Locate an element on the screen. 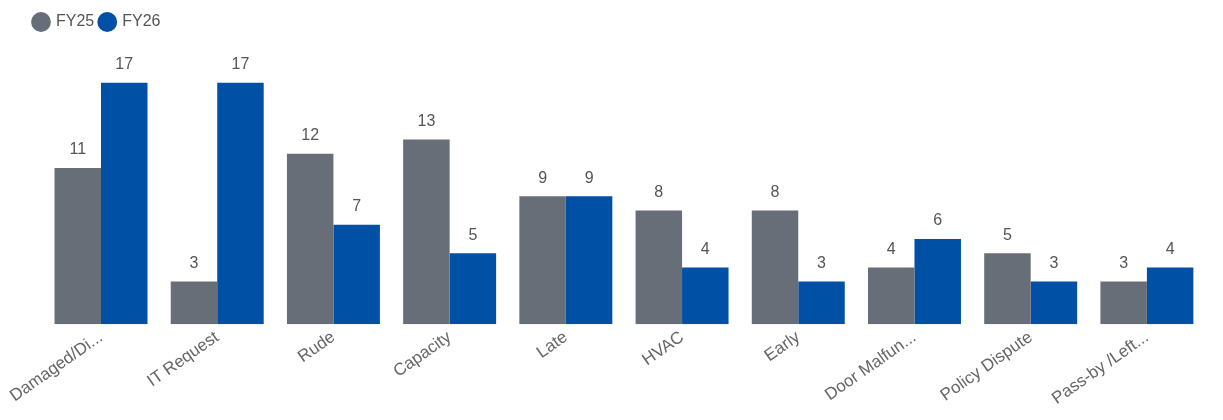  data-label: 6 is located at coordinates (938, 220).